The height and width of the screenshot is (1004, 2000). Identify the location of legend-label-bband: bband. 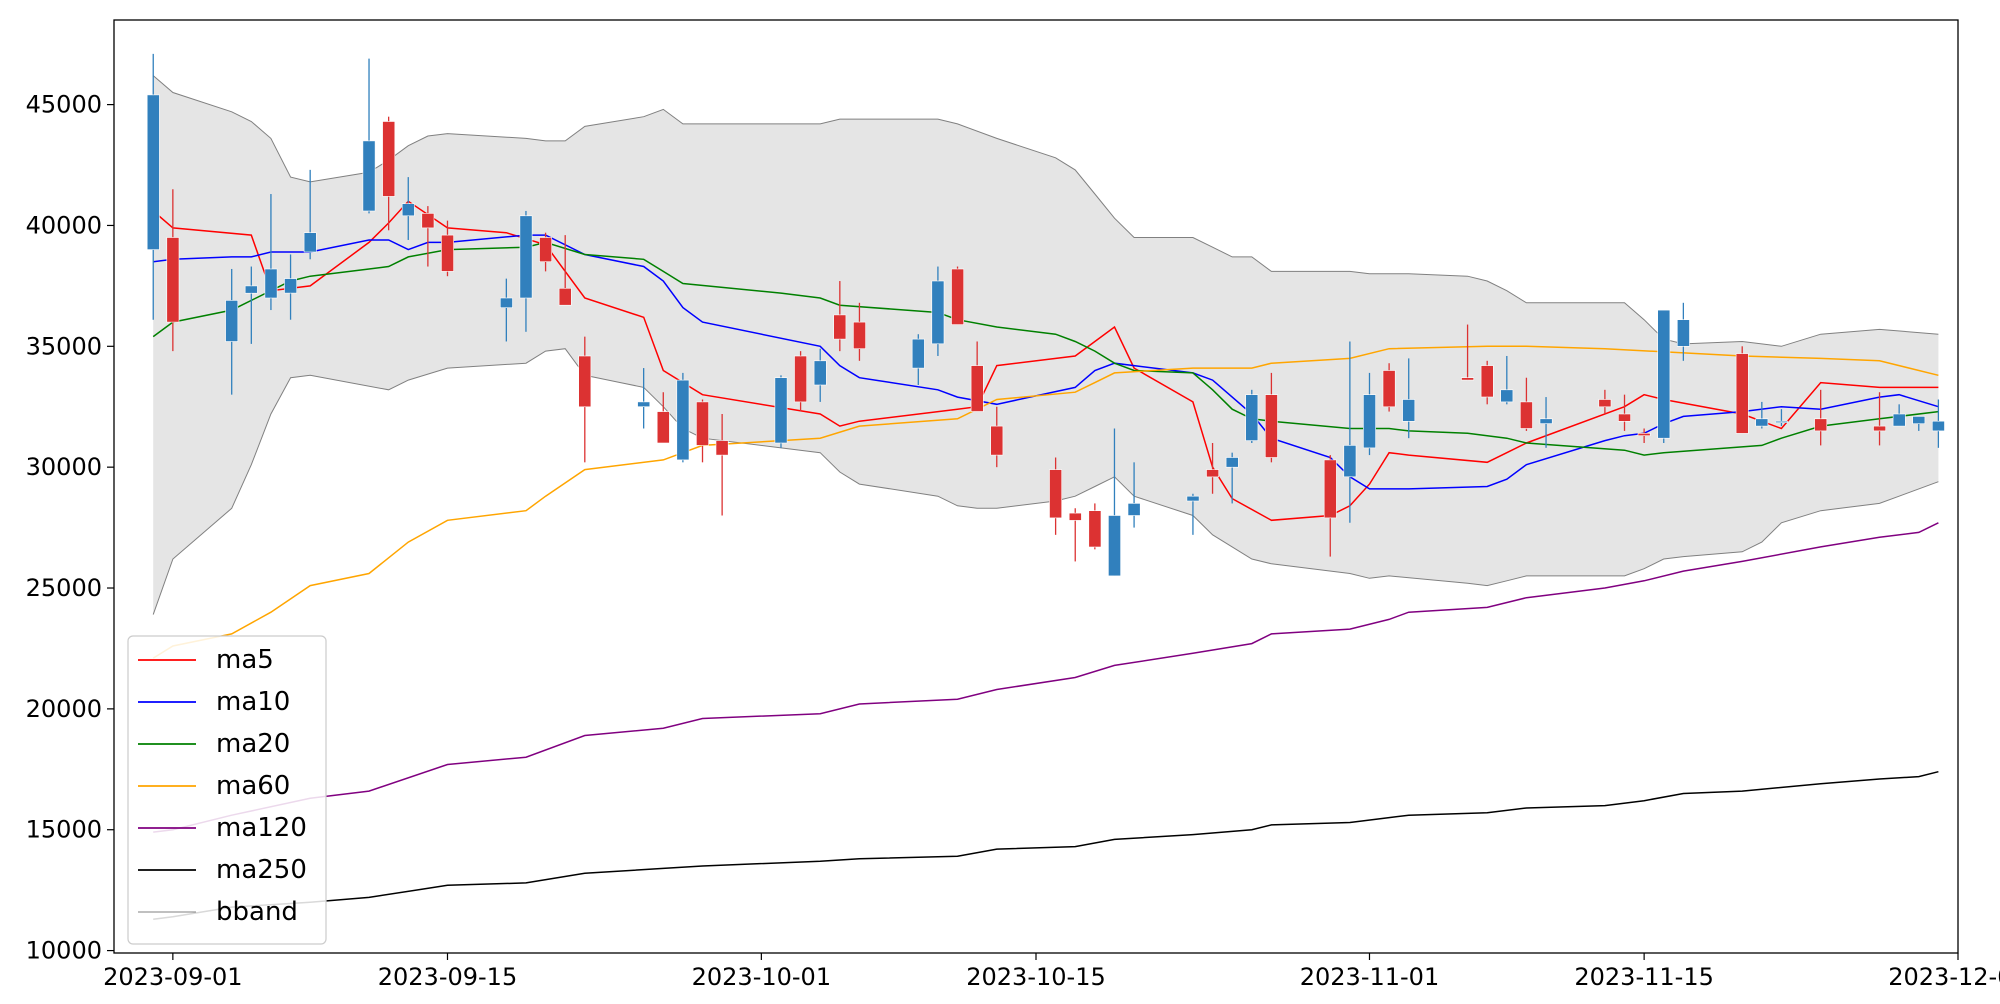
(257, 912).